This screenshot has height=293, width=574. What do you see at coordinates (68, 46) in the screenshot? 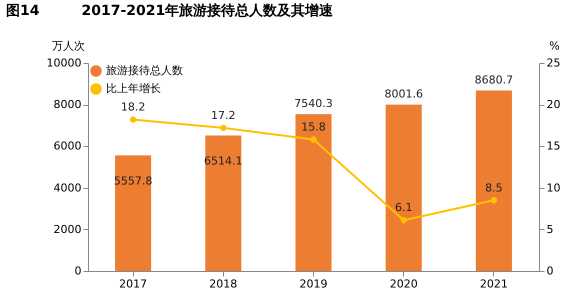
I see `y-axis-title: 万人次` at bounding box center [68, 46].